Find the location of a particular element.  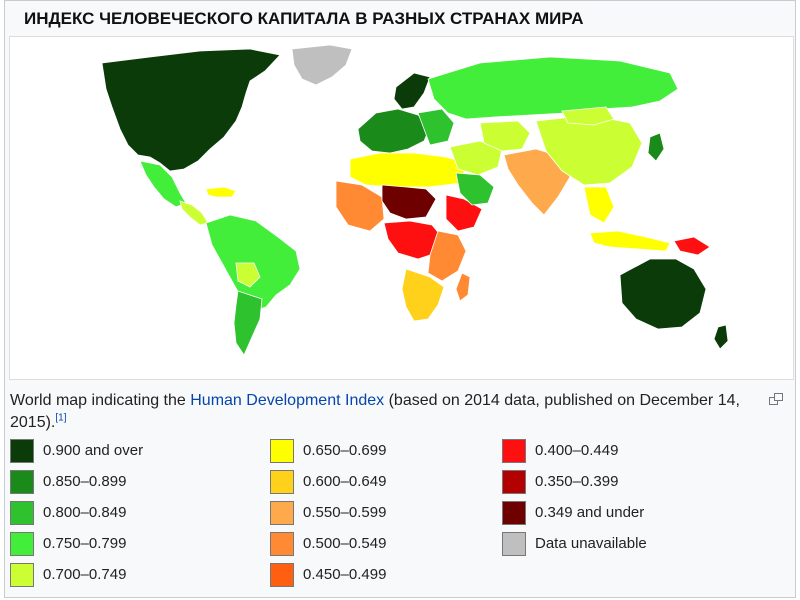

region-papua-new-guinea is located at coordinates (692, 246).